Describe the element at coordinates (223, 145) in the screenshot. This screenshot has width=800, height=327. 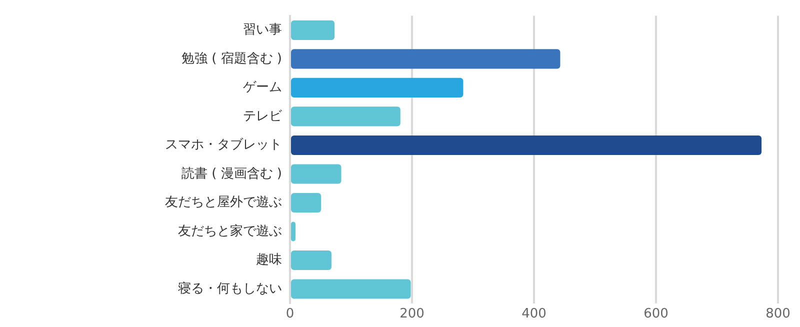
I see `y-tick-label: スマホ・タブレット` at that location.